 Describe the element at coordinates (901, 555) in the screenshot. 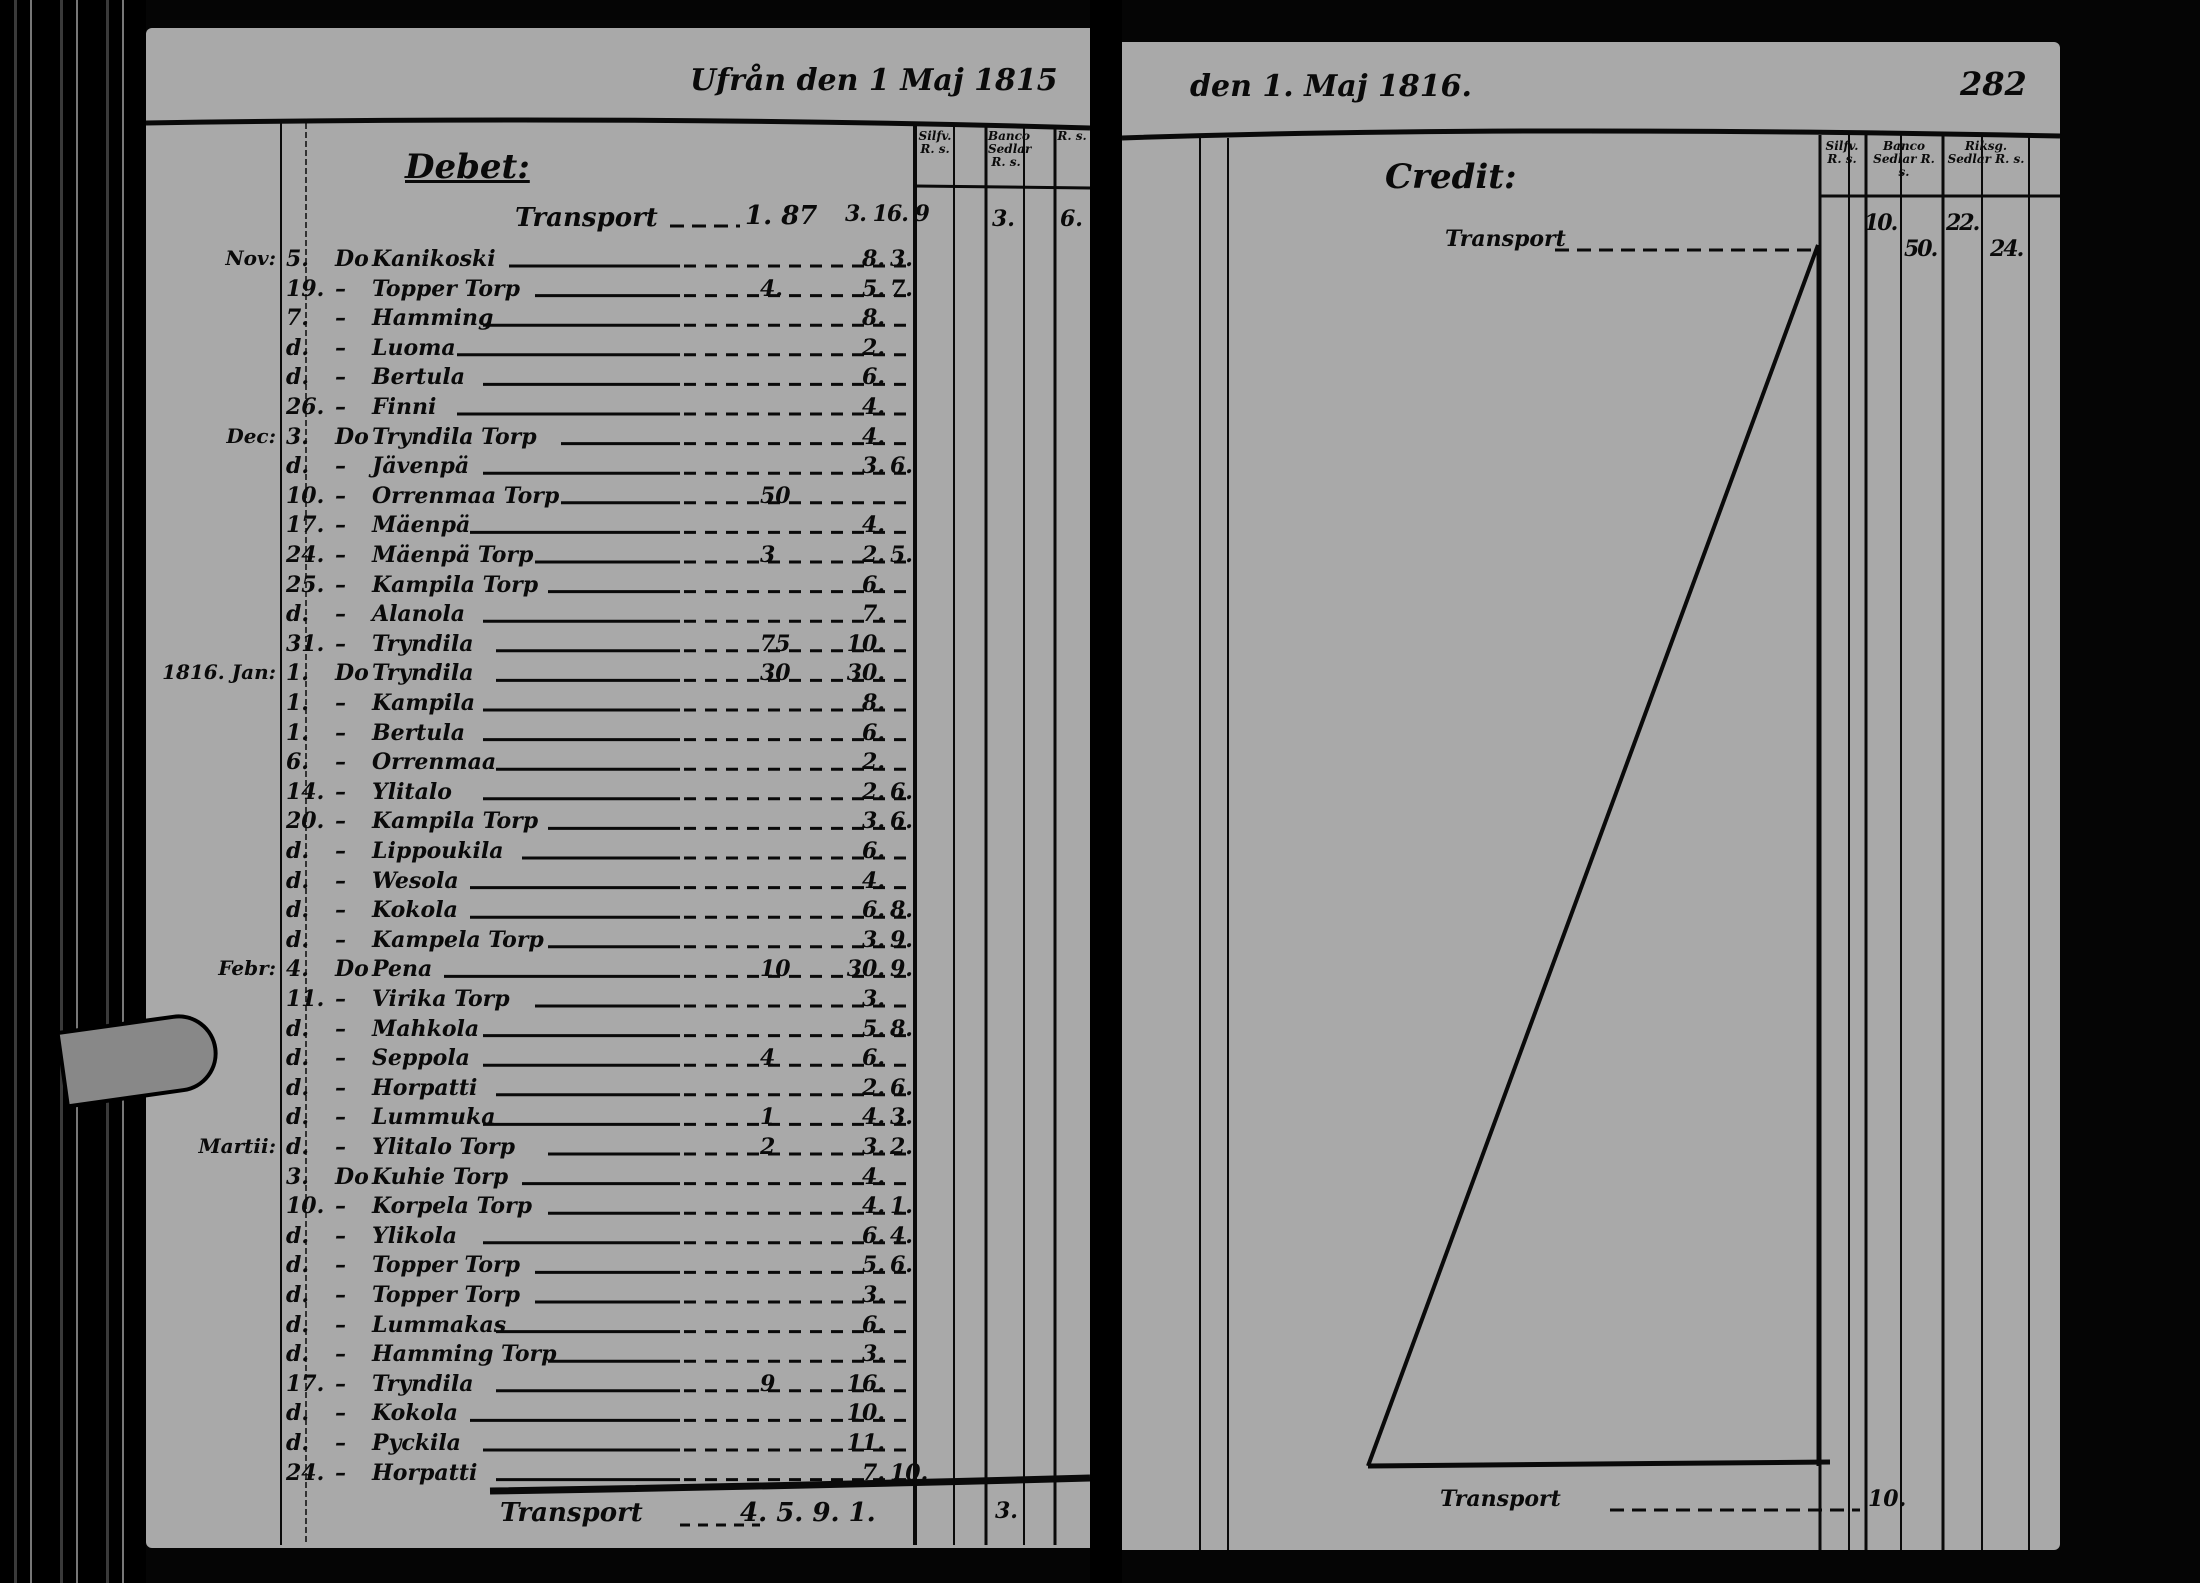

I see `entry-amount-skilling: 5.` at that location.